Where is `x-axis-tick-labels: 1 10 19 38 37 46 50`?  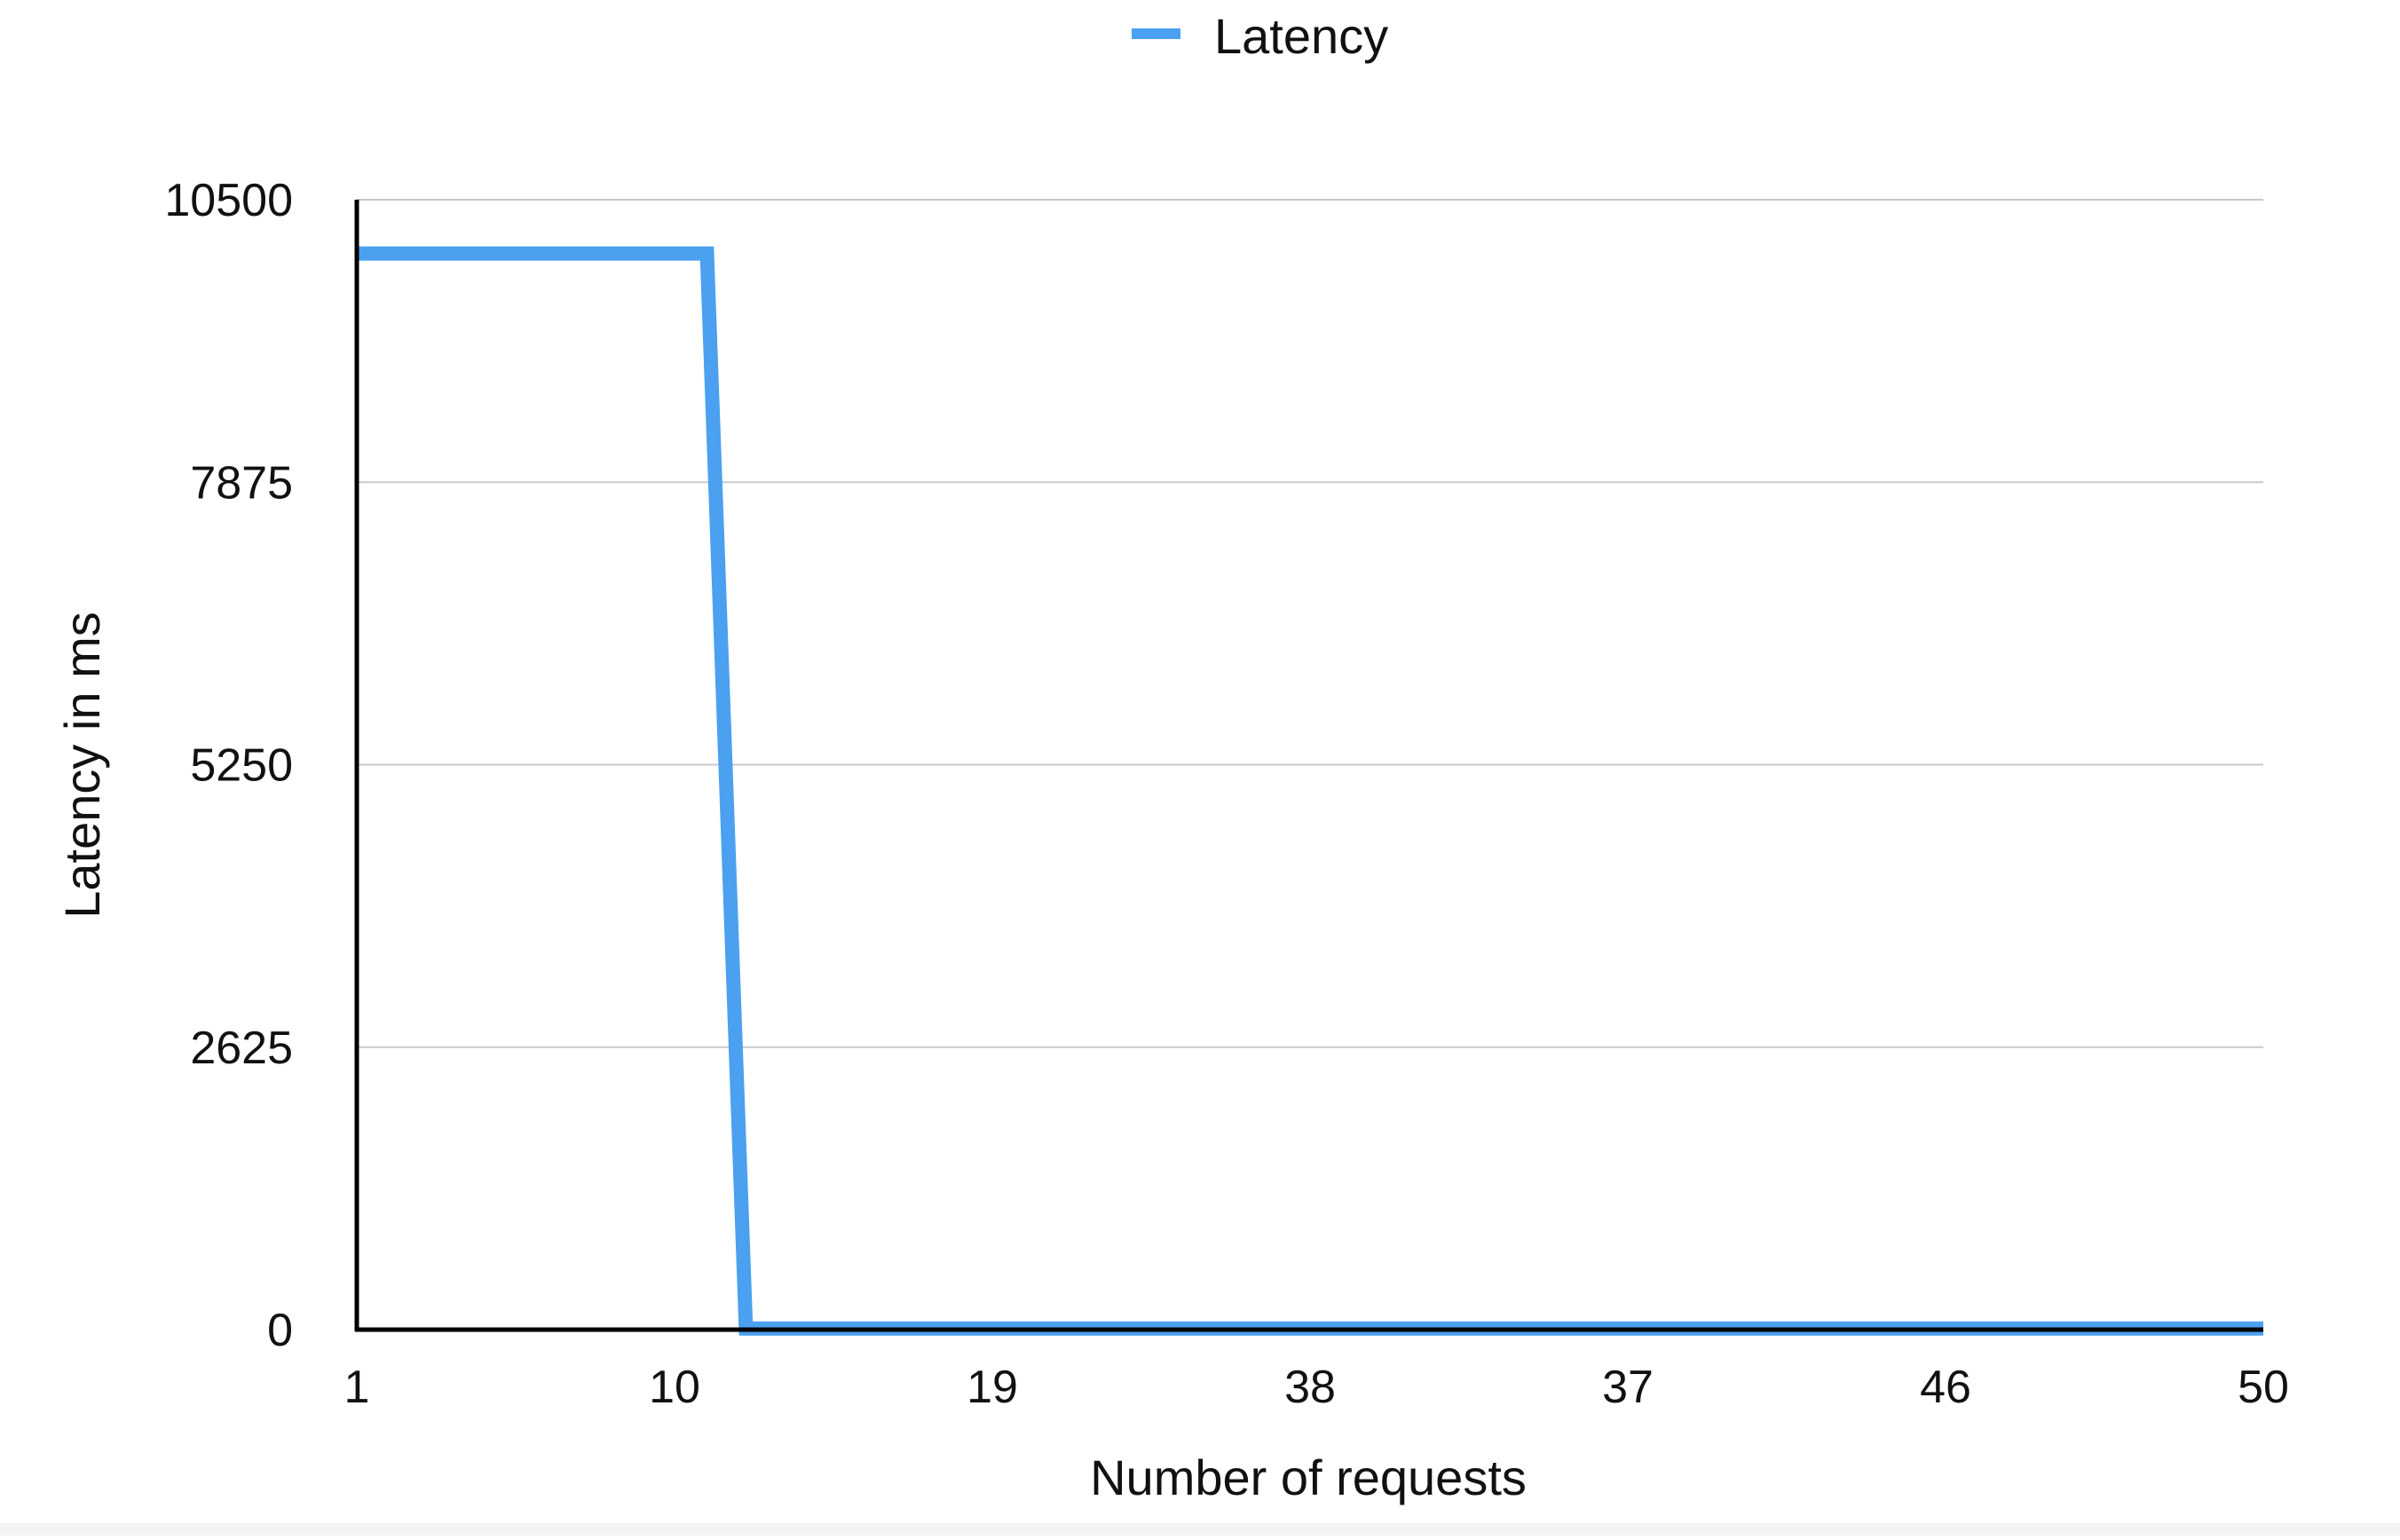 x-axis-tick-labels: 1 10 19 38 37 46 50 is located at coordinates (1316, 1387).